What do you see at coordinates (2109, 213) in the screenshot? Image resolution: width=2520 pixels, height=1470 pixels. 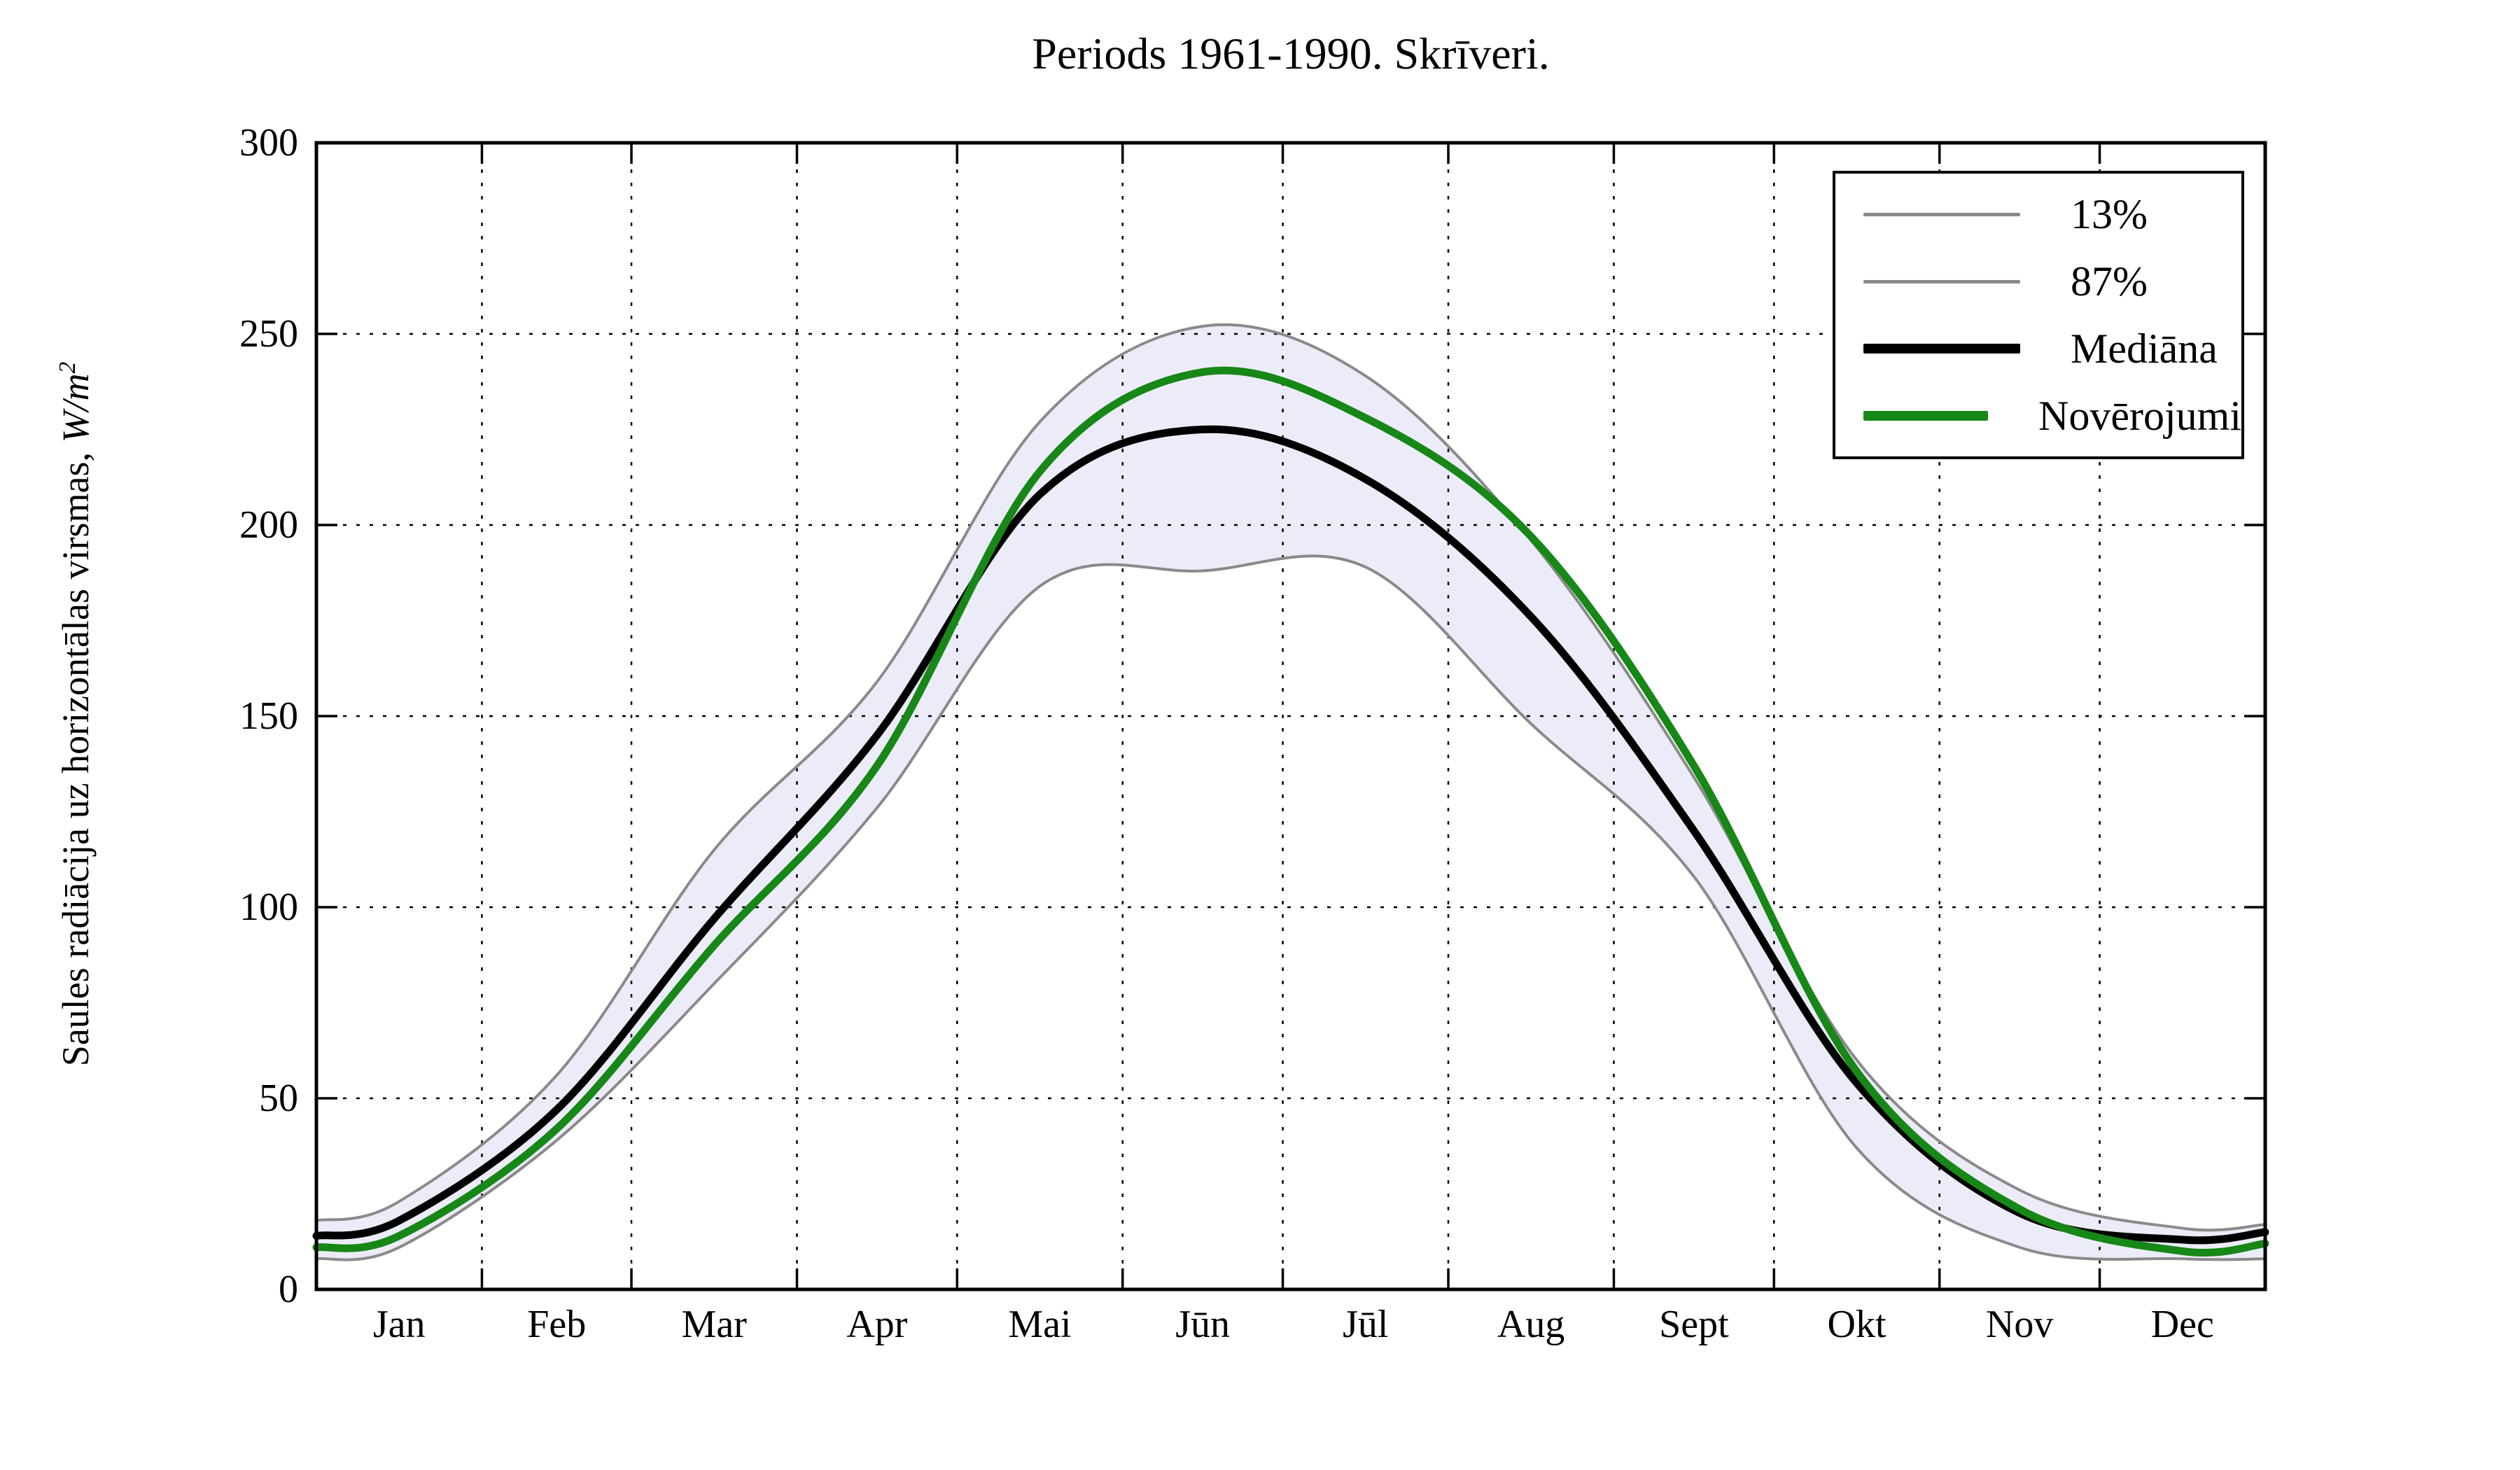 I see `legend-label: 13%` at bounding box center [2109, 213].